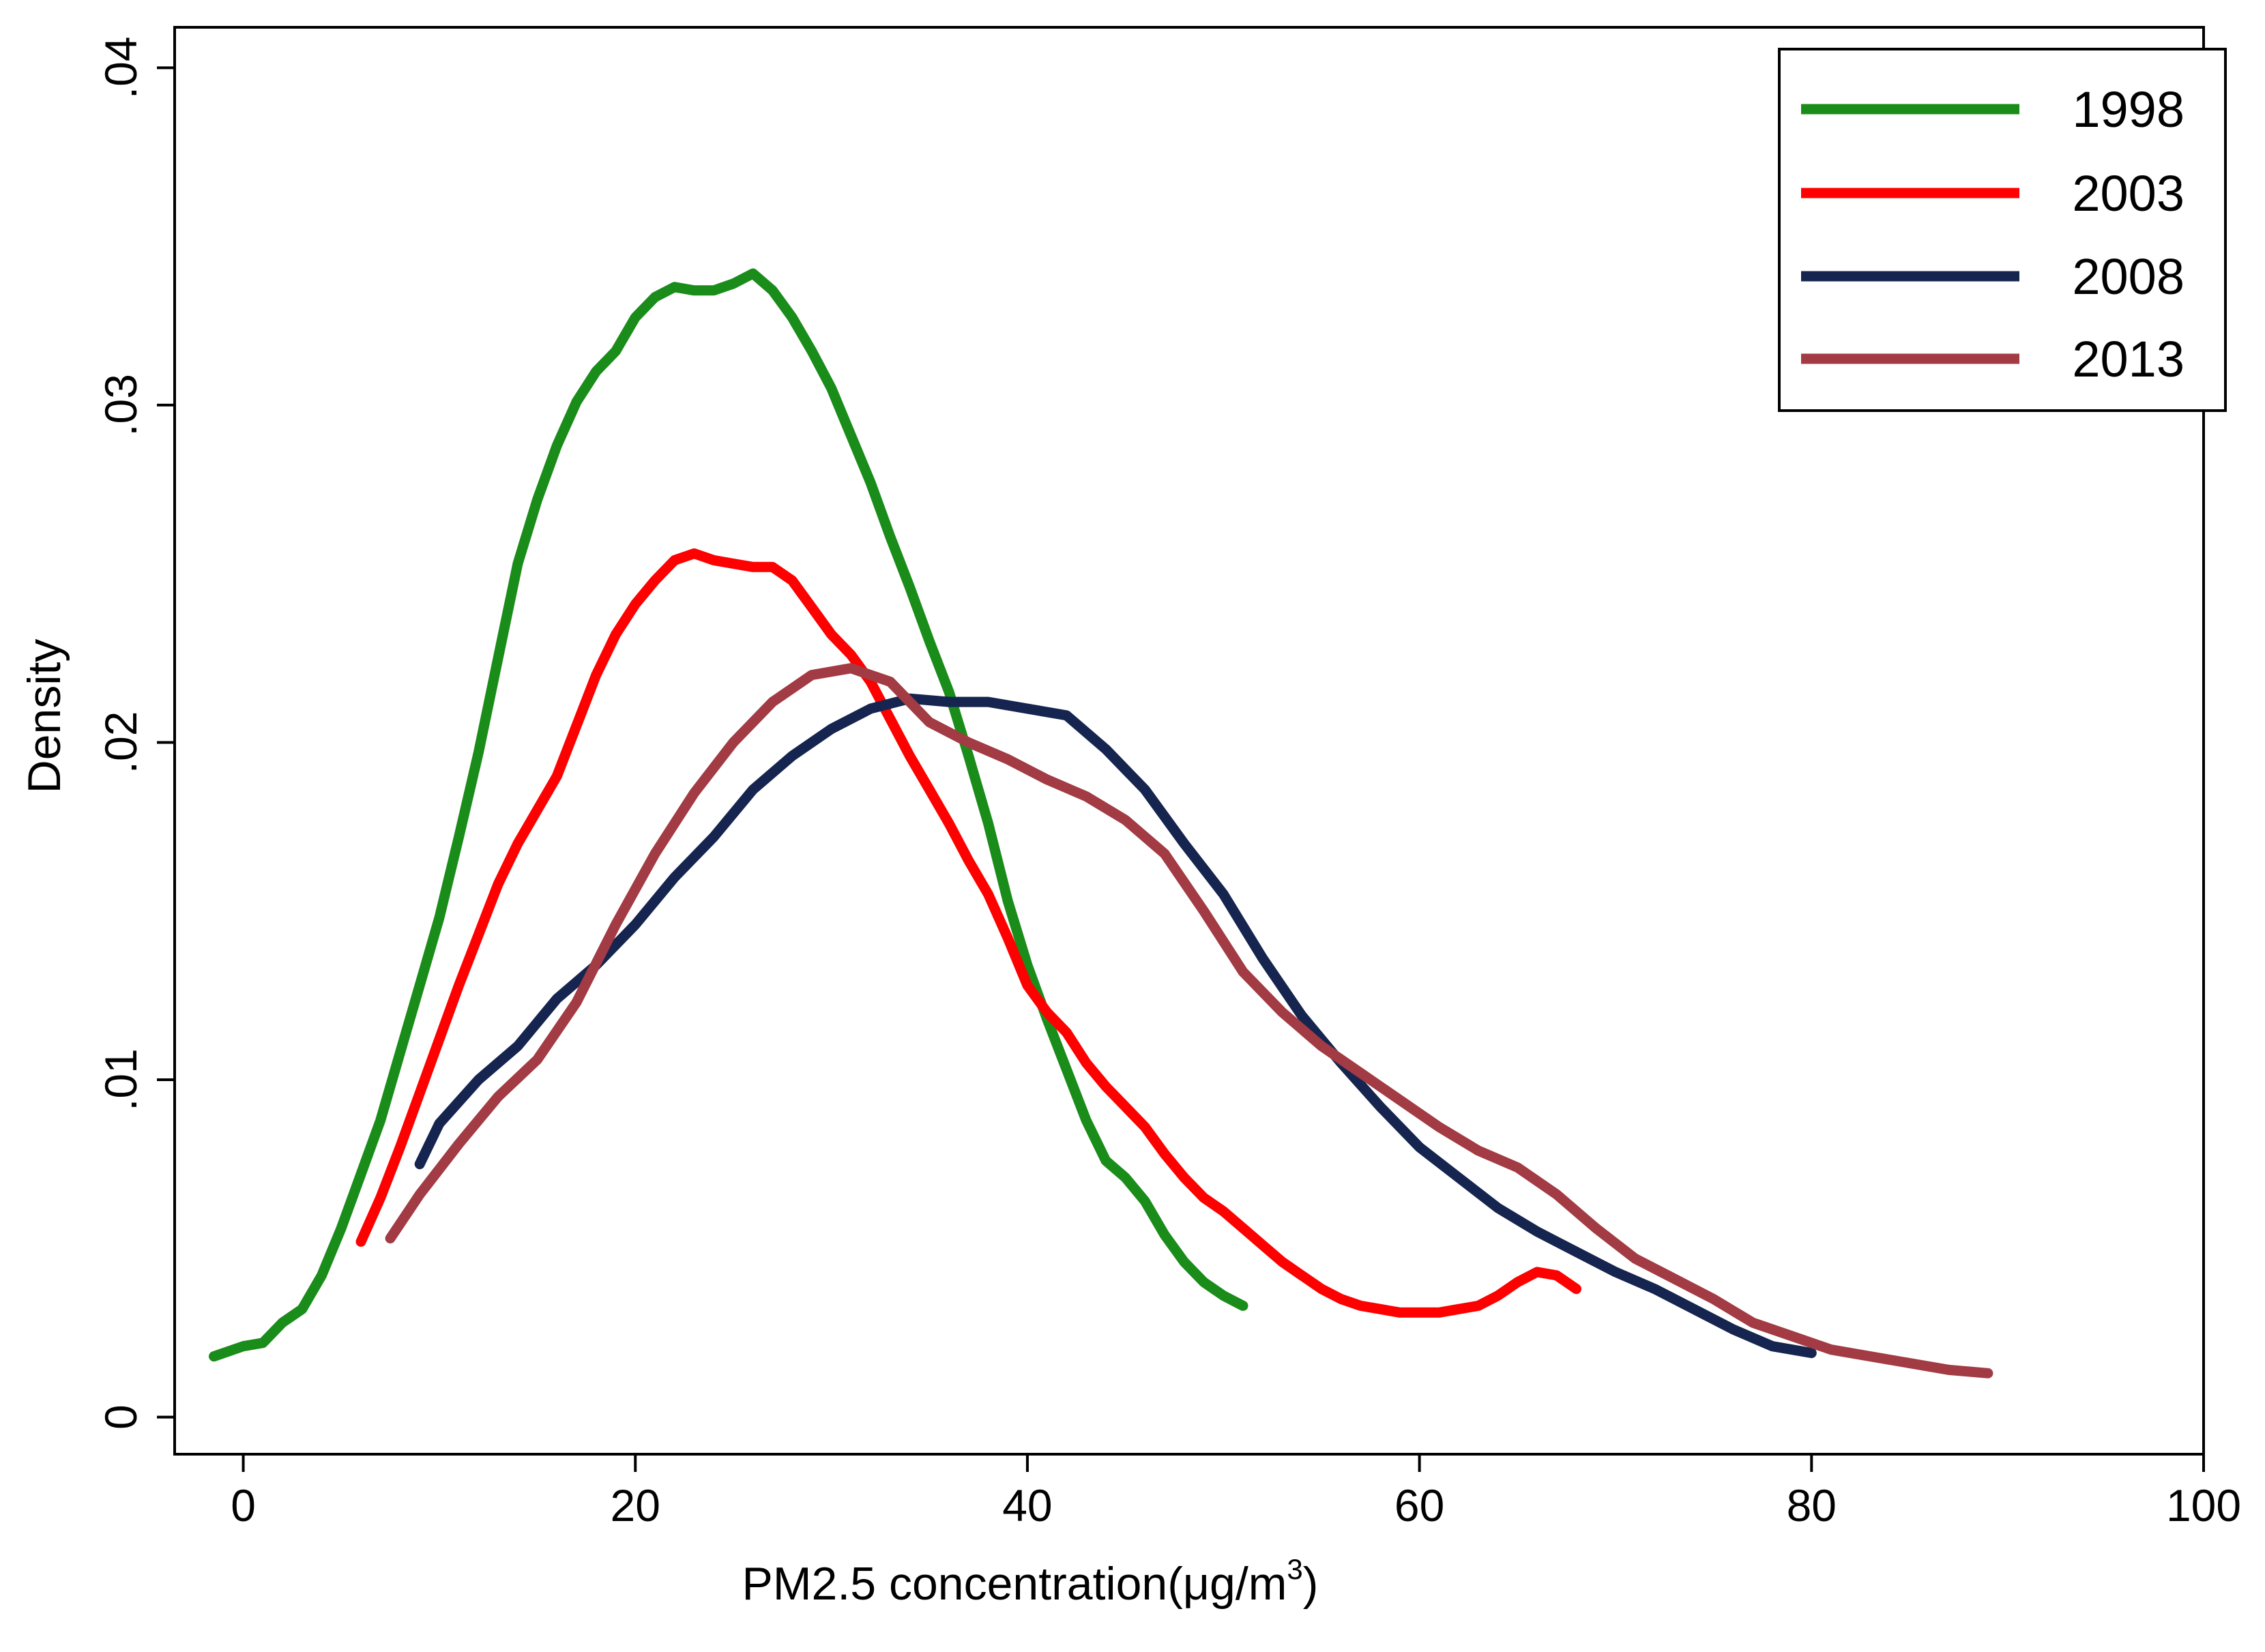 This screenshot has width=2265, height=1652. What do you see at coordinates (2128, 359) in the screenshot?
I see `legend-label-2013: 2013` at bounding box center [2128, 359].